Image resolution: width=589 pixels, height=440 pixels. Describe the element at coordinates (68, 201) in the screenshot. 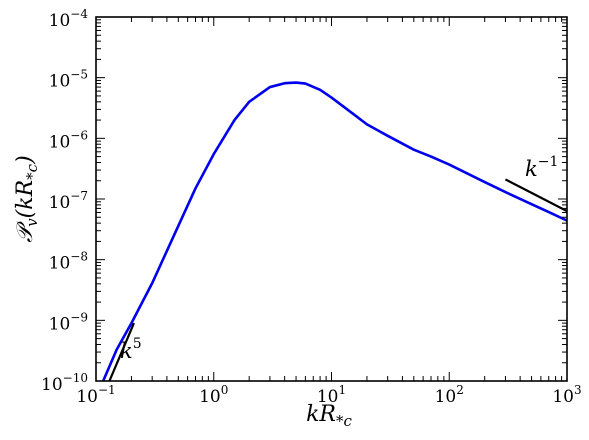

I see `y-tick-label: 10⁻⁷` at that location.